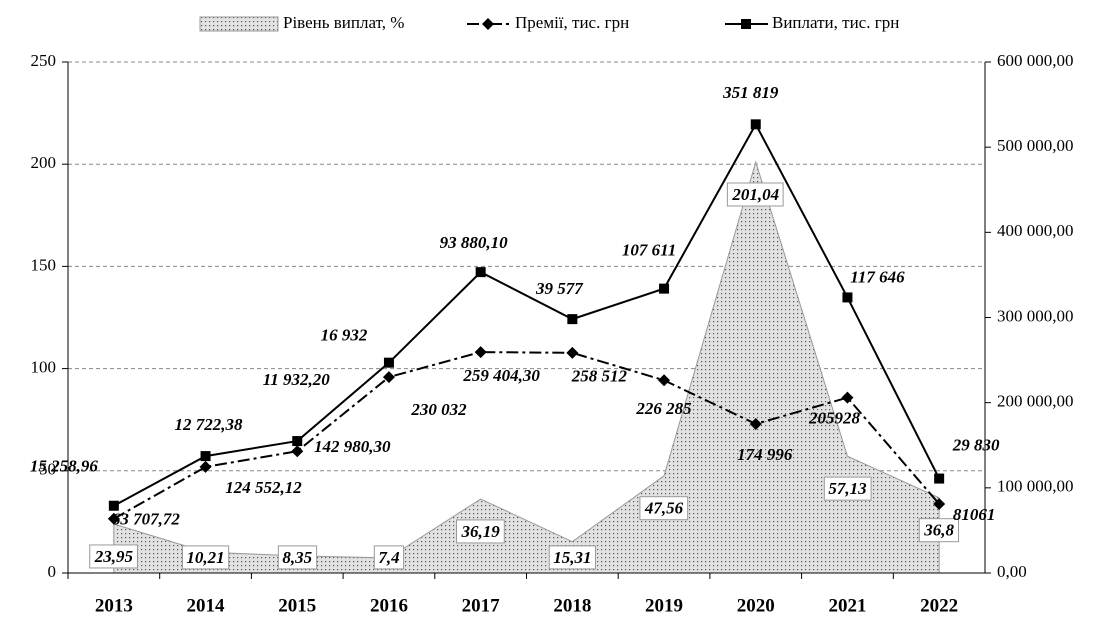 The image size is (1107, 617). I want to click on data-label: 11 932,20, so click(297, 379).